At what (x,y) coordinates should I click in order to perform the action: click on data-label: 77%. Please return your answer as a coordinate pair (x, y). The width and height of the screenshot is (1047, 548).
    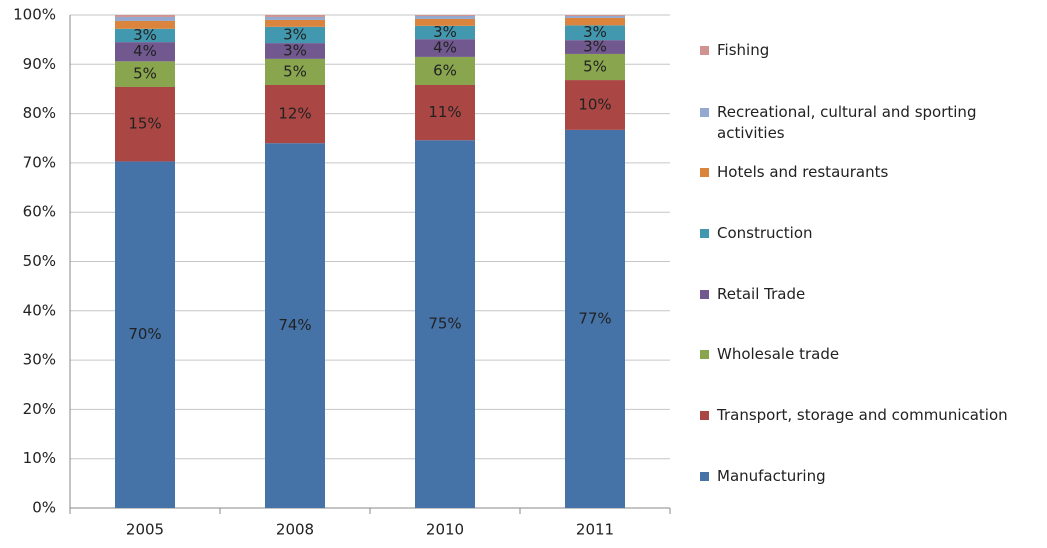
    Looking at the image, I should click on (594, 318).